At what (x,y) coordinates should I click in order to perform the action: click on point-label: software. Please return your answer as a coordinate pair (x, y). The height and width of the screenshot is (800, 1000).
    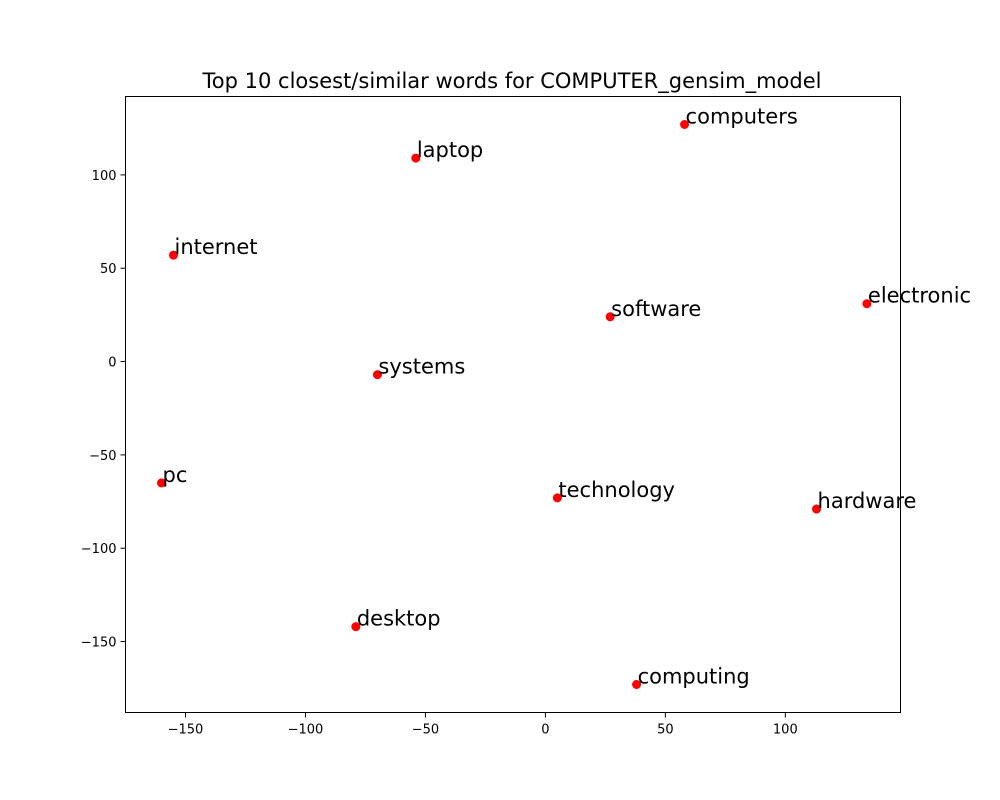
    Looking at the image, I should click on (656, 309).